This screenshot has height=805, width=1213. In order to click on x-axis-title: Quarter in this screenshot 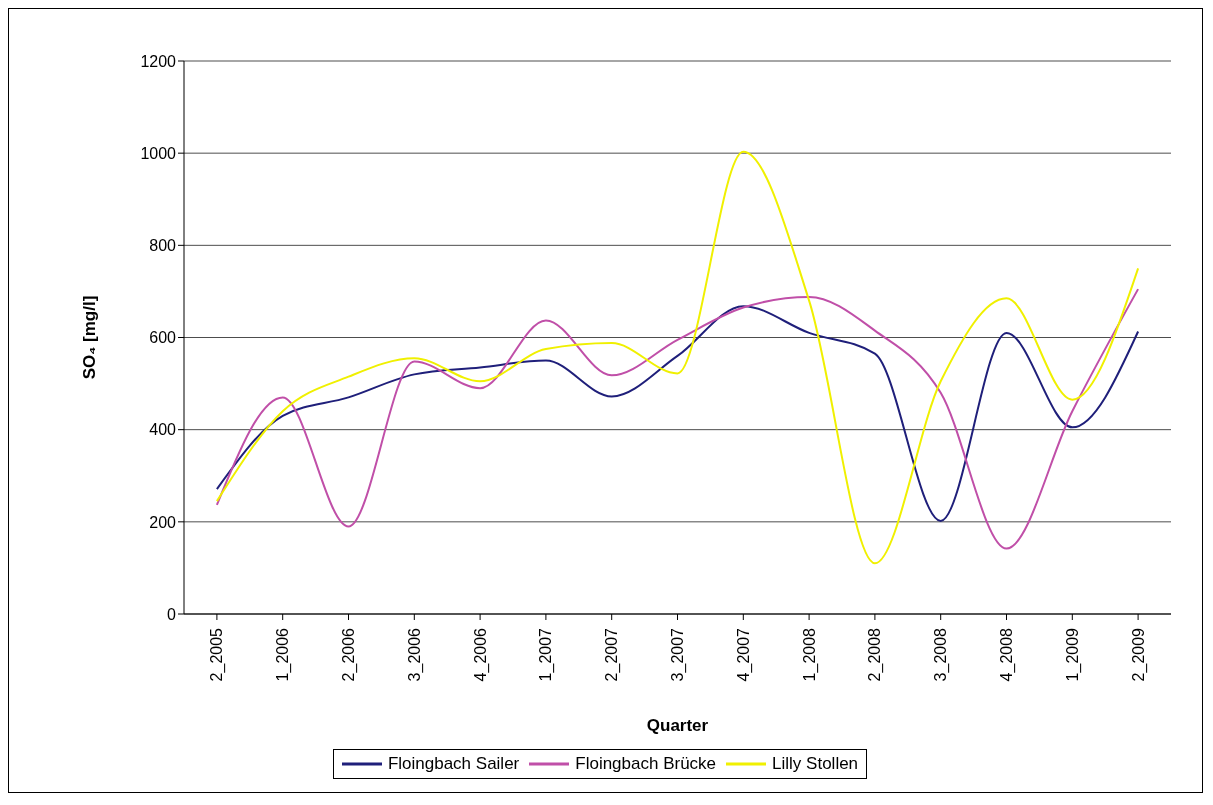, I will do `click(677, 725)`.